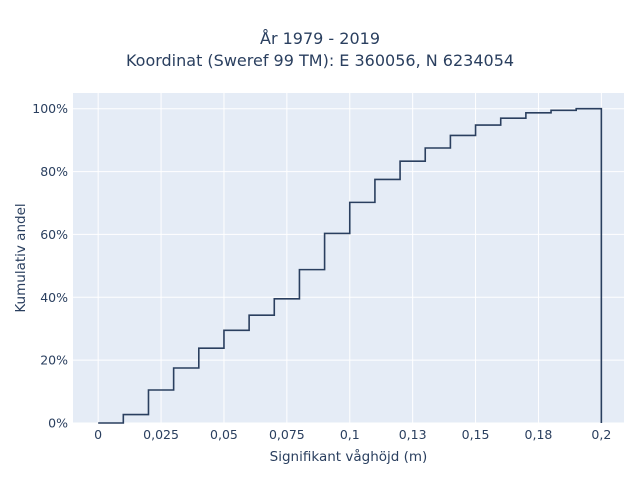 This screenshot has height=480, width=640. Describe the element at coordinates (50, 108) in the screenshot. I see `y-tick-label: 100%` at that location.